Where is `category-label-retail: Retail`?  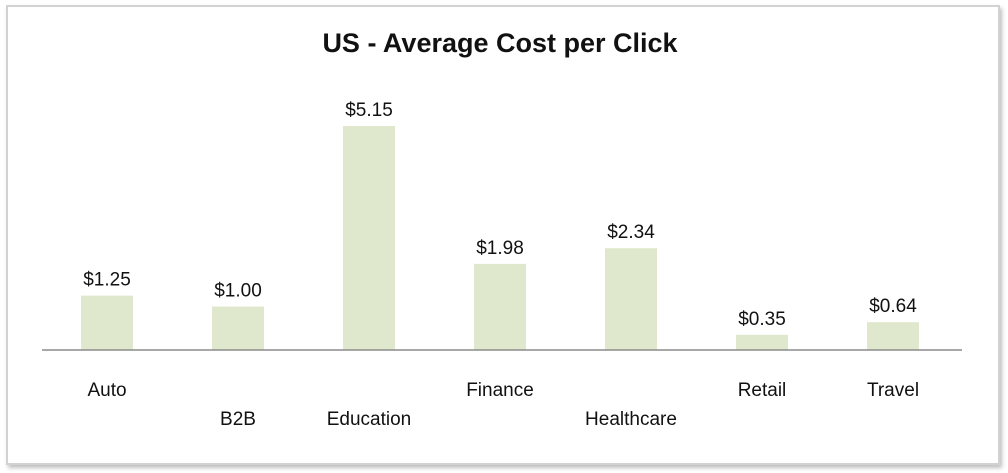
category-label-retail: Retail is located at coordinates (762, 390).